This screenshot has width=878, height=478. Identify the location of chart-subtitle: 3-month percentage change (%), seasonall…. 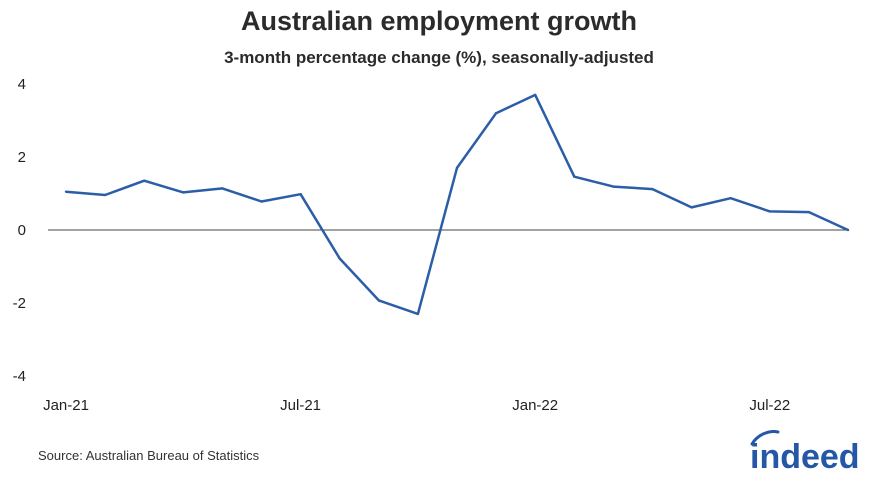
(439, 57).